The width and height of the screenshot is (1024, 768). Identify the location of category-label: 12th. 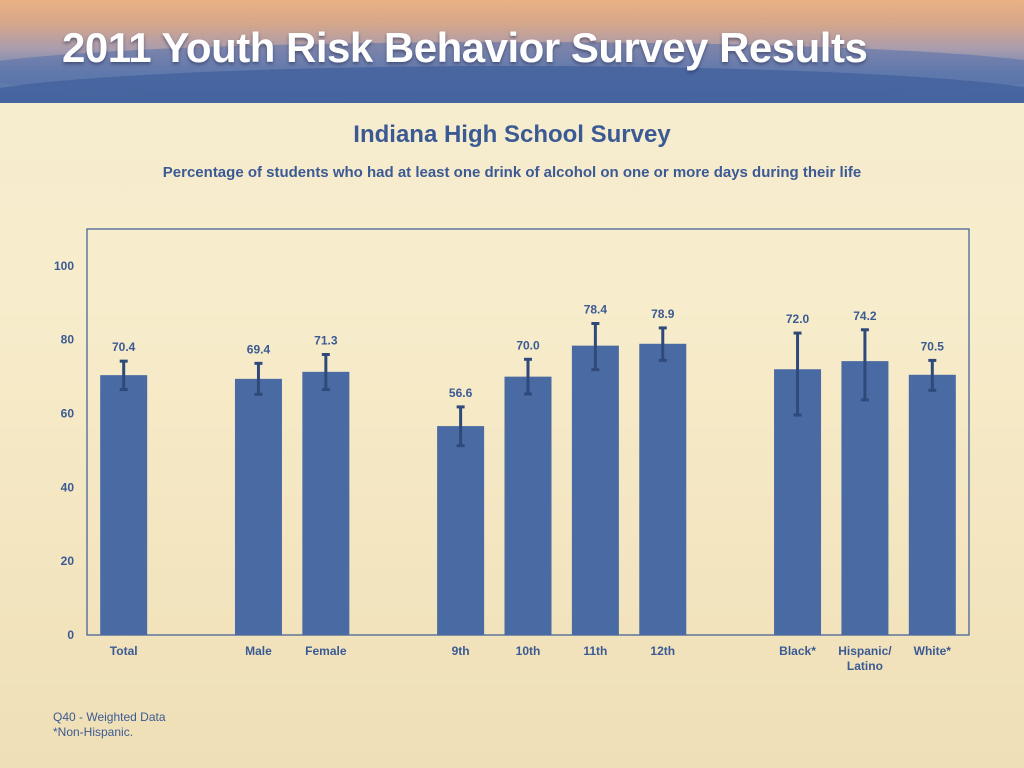
(662, 651).